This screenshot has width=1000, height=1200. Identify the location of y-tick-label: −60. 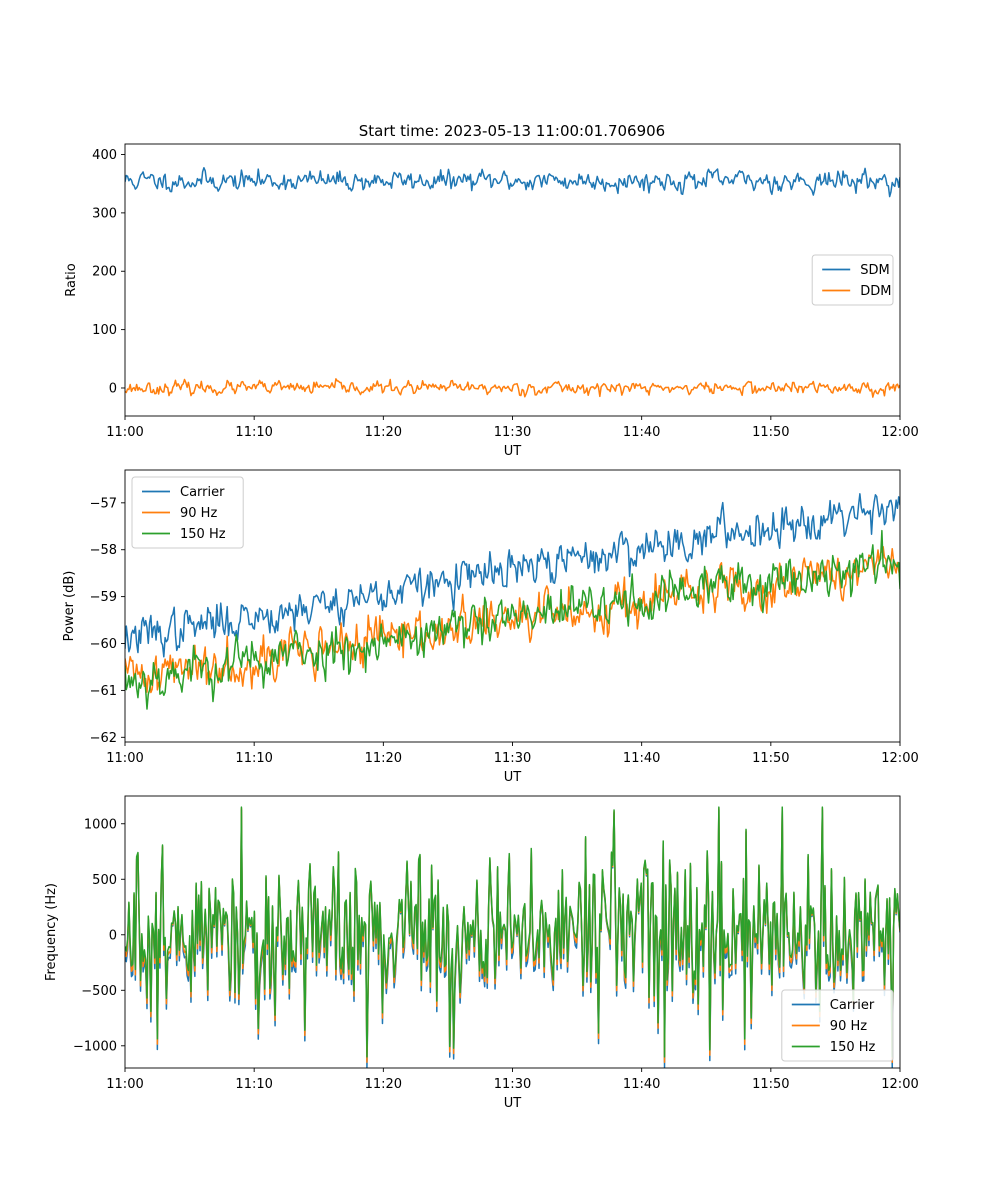
(103, 644).